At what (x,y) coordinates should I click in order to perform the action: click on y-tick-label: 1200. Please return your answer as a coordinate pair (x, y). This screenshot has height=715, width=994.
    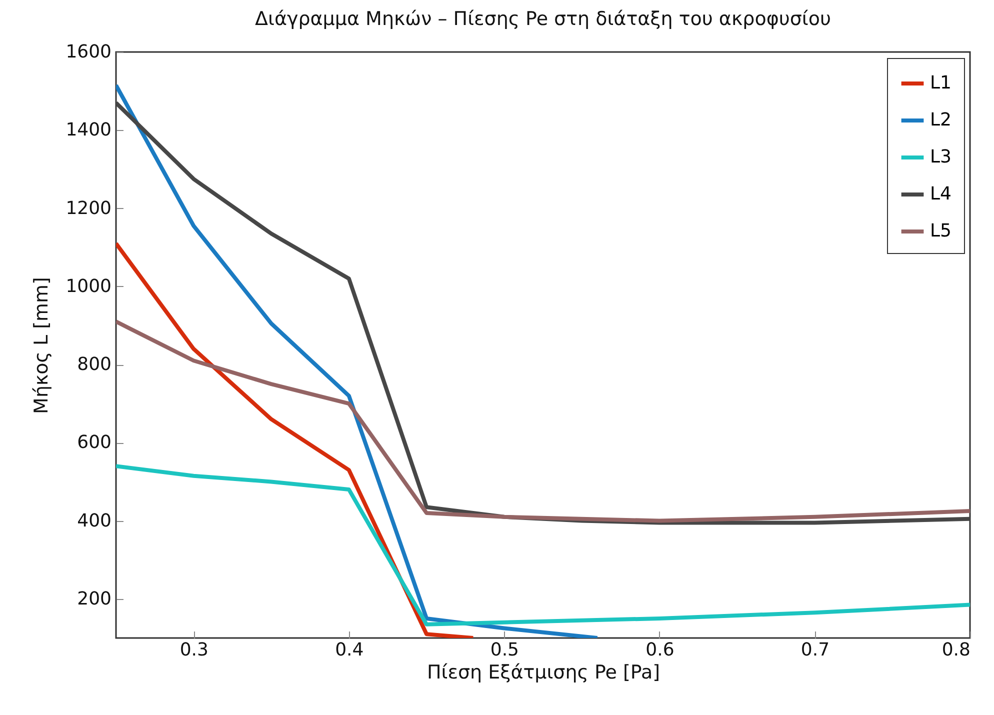
    Looking at the image, I should click on (89, 208).